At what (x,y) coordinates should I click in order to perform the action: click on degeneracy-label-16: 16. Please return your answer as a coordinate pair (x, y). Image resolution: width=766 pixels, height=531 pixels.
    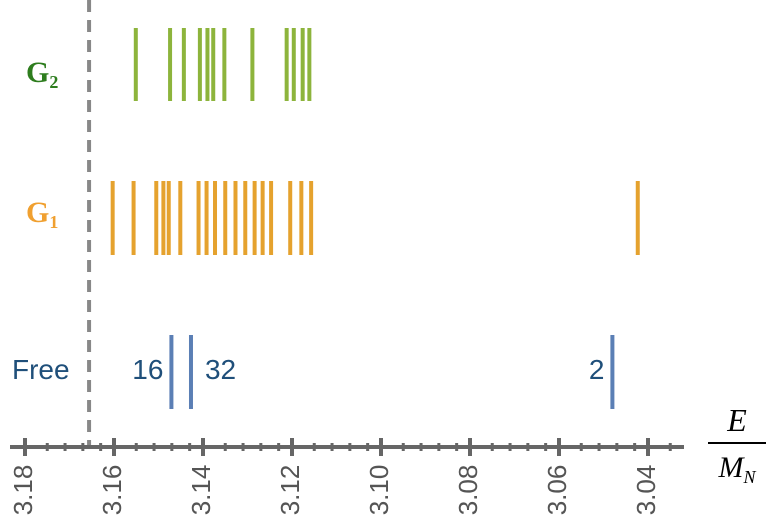
    Looking at the image, I should click on (148, 369).